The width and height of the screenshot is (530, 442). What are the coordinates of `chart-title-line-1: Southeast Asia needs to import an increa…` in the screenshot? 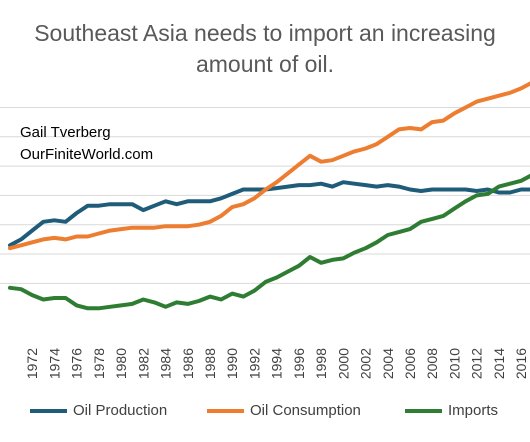 It's located at (265, 33).